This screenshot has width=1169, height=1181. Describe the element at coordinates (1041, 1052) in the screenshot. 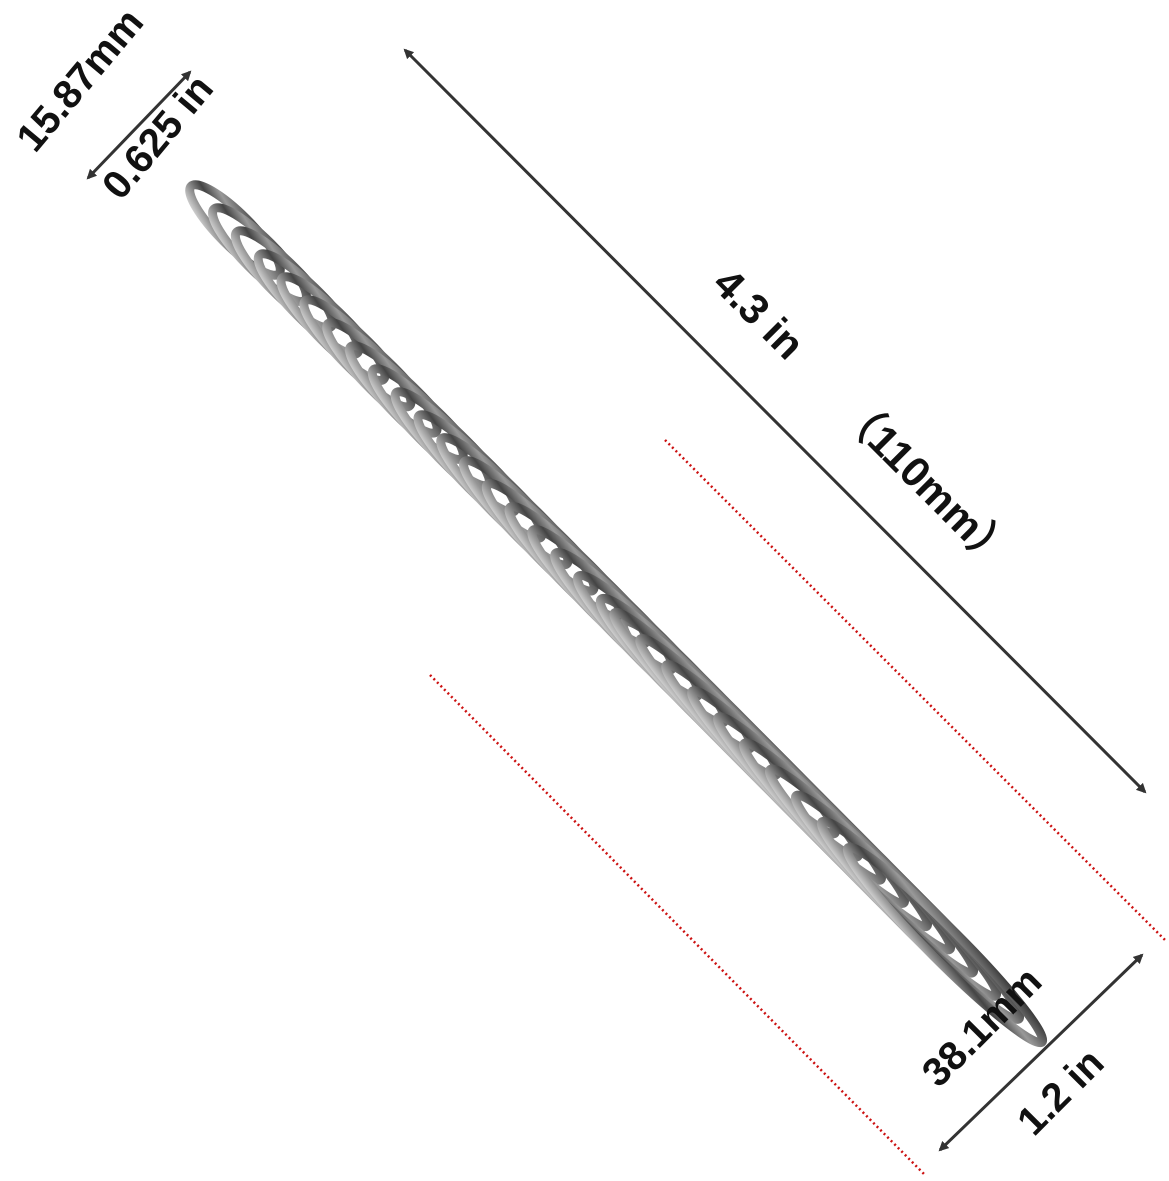

I see `large-diameter-arrow` at that location.